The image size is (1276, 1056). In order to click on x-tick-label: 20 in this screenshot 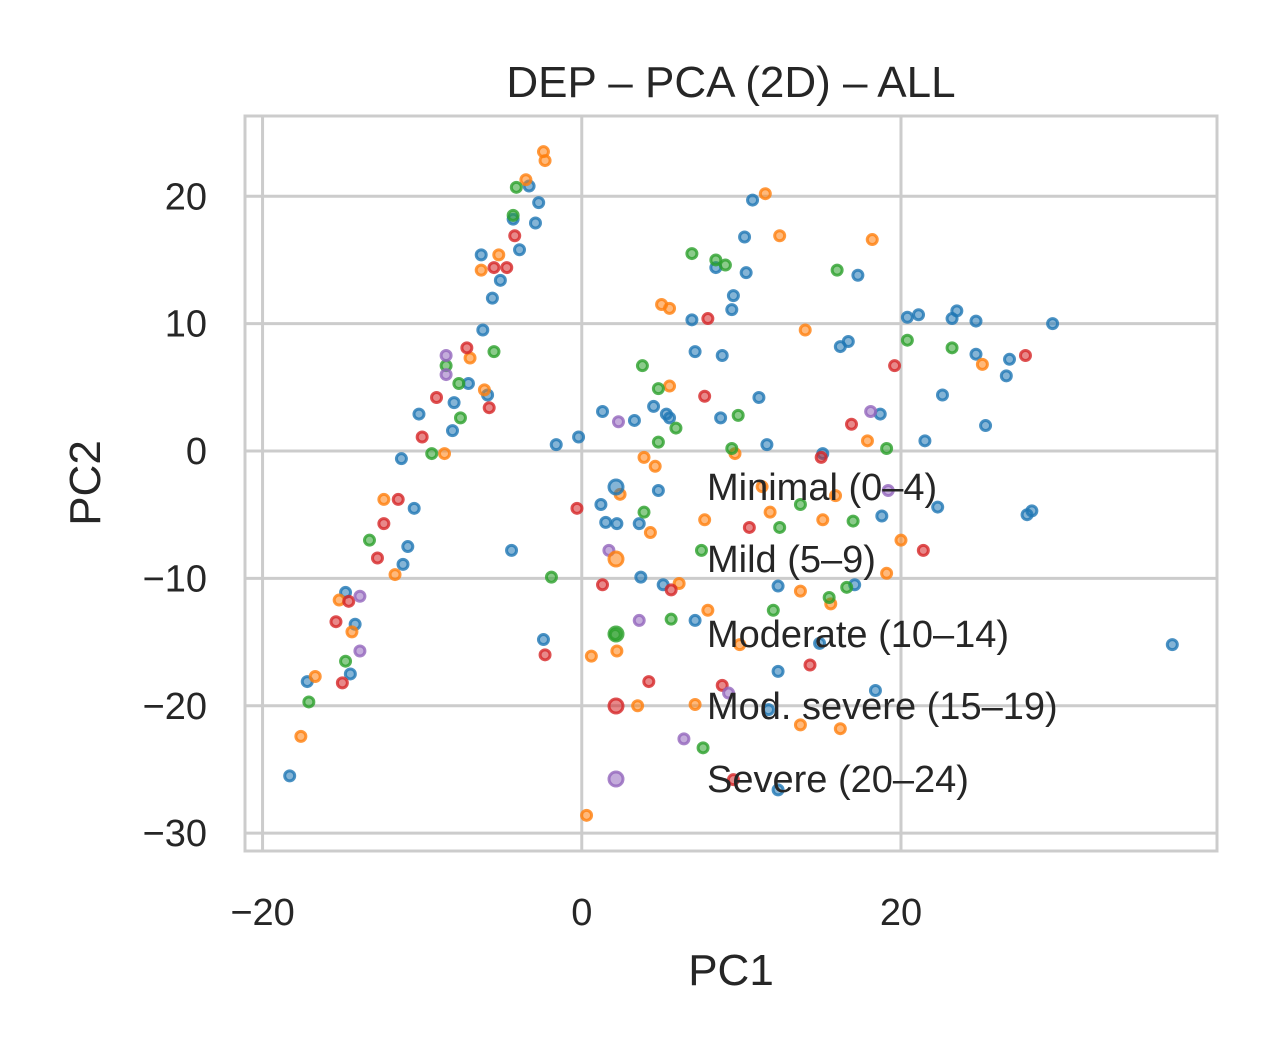, I will do `click(901, 913)`.